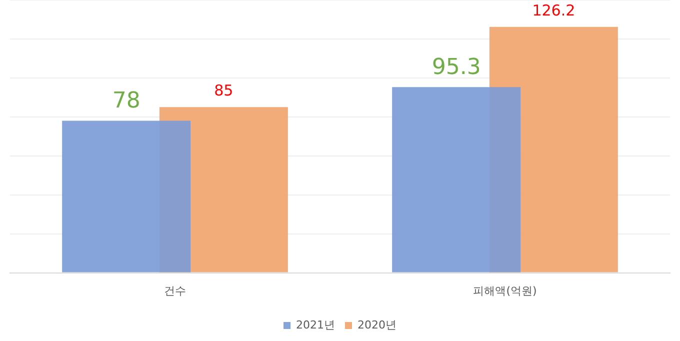 Image resolution: width=680 pixels, height=341 pixels. What do you see at coordinates (224, 91) in the screenshot?
I see `data-label: 85` at bounding box center [224, 91].